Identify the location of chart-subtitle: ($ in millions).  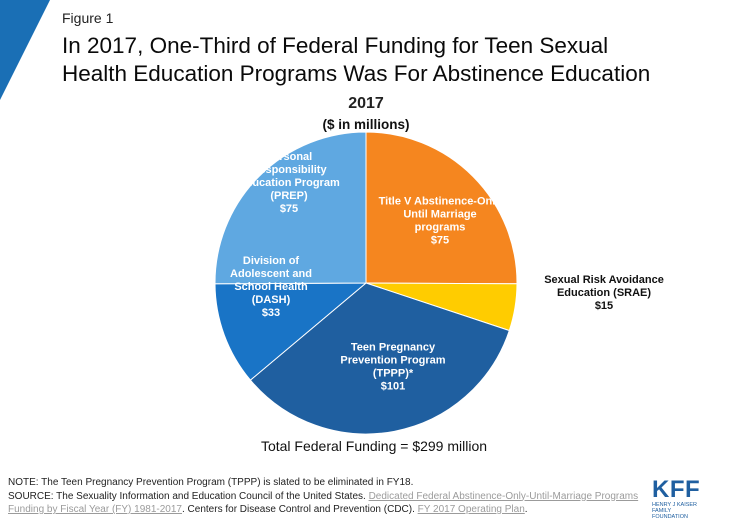
(365, 124).